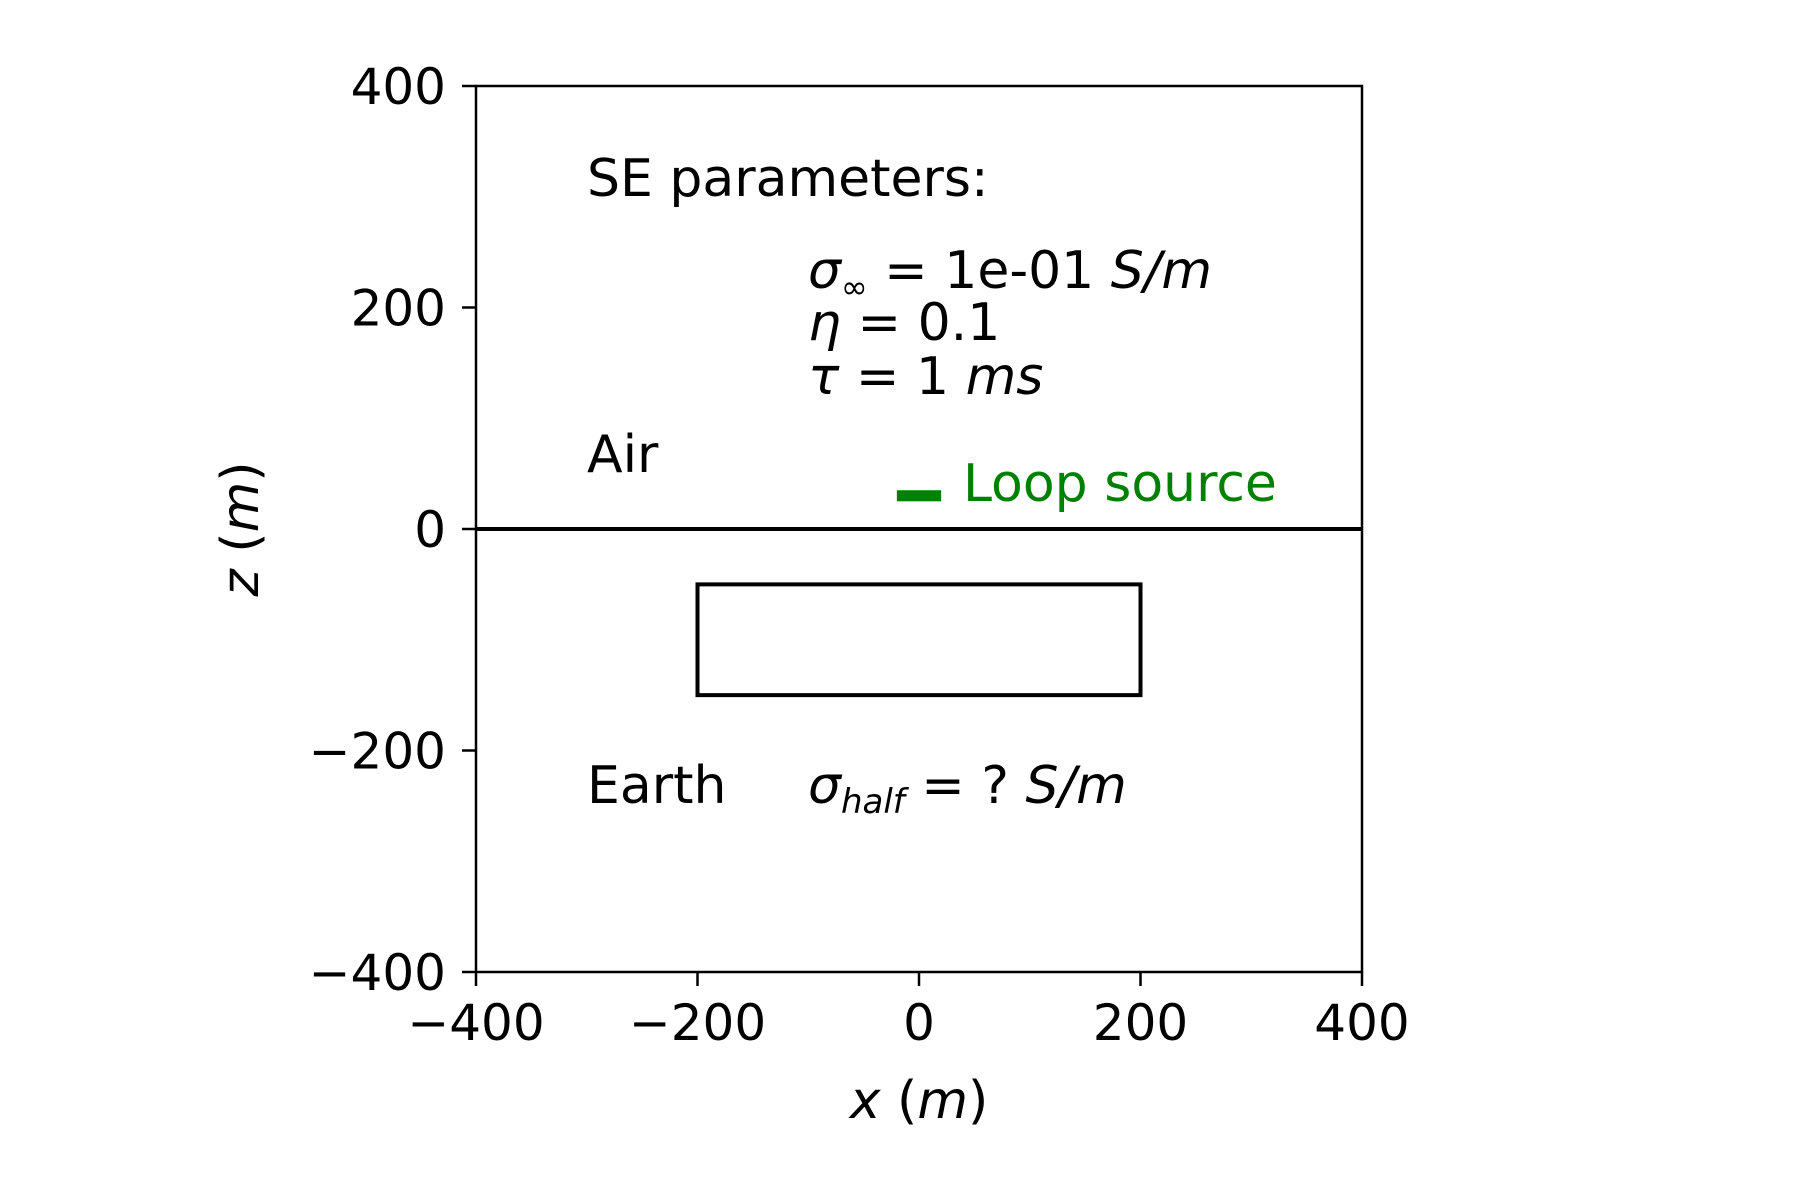 This screenshot has width=1800, height=1200. What do you see at coordinates (1361, 1023) in the screenshot?
I see `x-tick-label: 400` at bounding box center [1361, 1023].